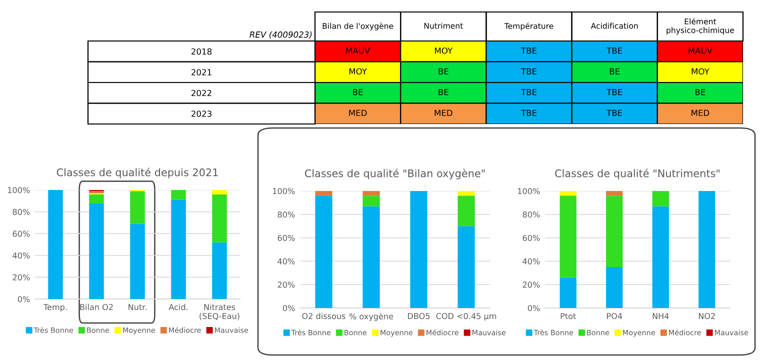 This screenshot has width=768, height=362. What do you see at coordinates (568, 316) in the screenshot?
I see `x-tick-label: Ptot` at bounding box center [568, 316].